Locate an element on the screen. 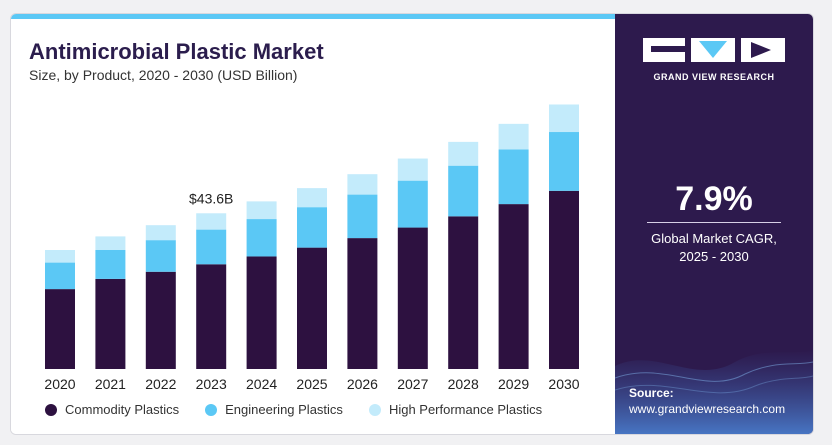 This screenshot has width=832, height=445. accent-bar is located at coordinates (313, 16).